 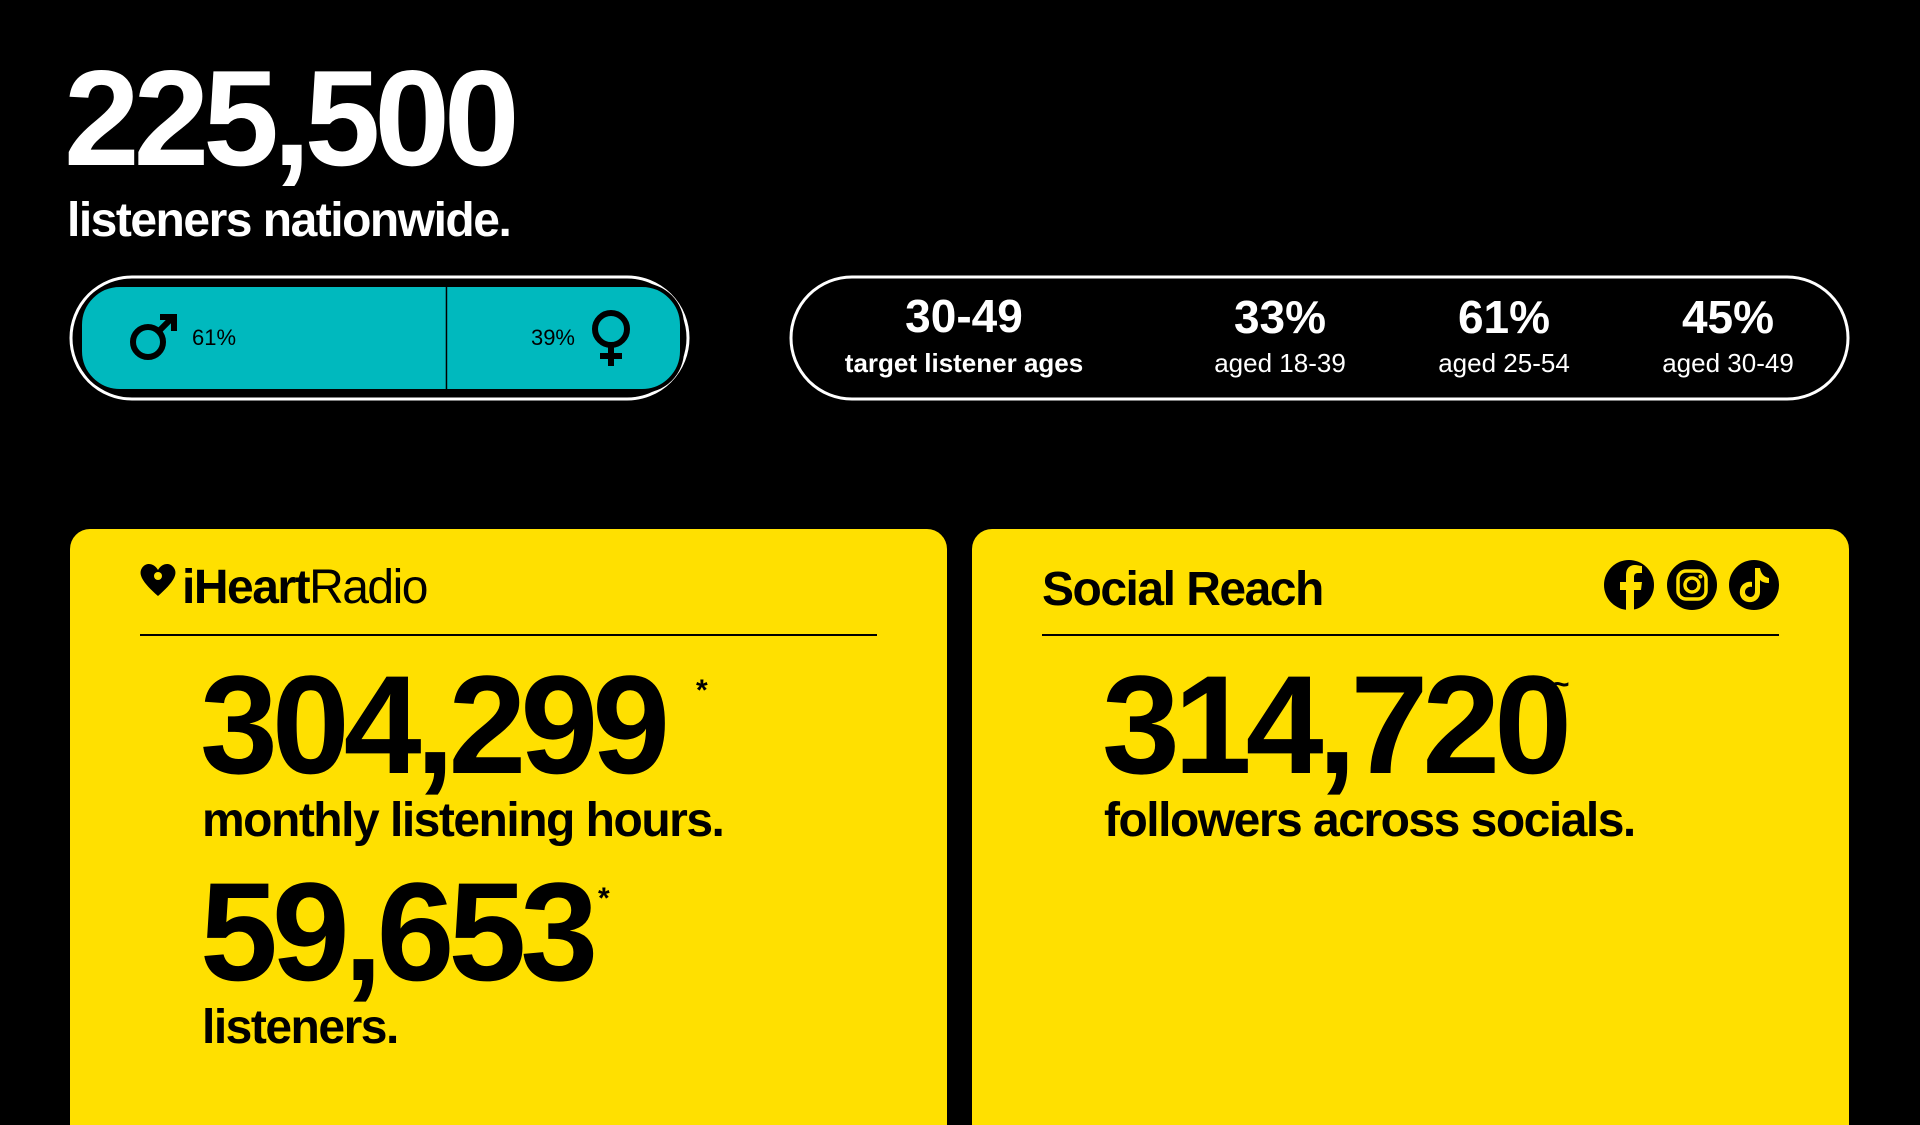 I want to click on gender-pill, so click(x=379, y=338).